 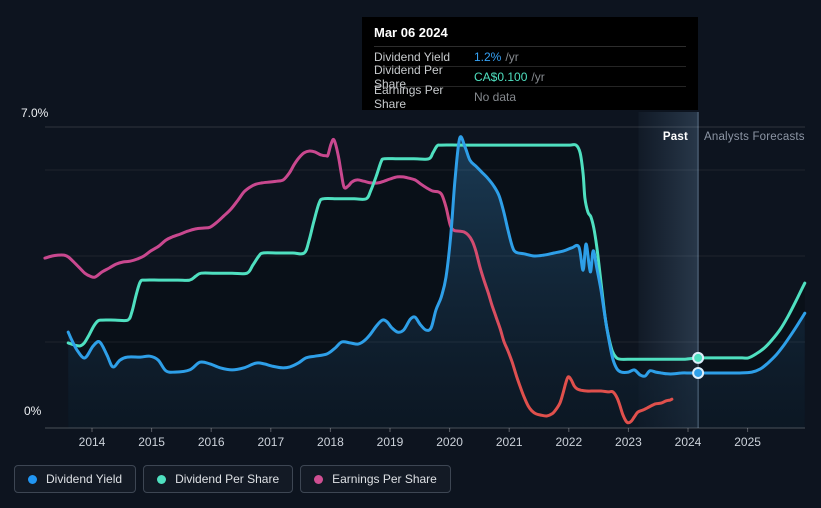 I want to click on x-axis-year-label: 2022, so click(x=568, y=442).